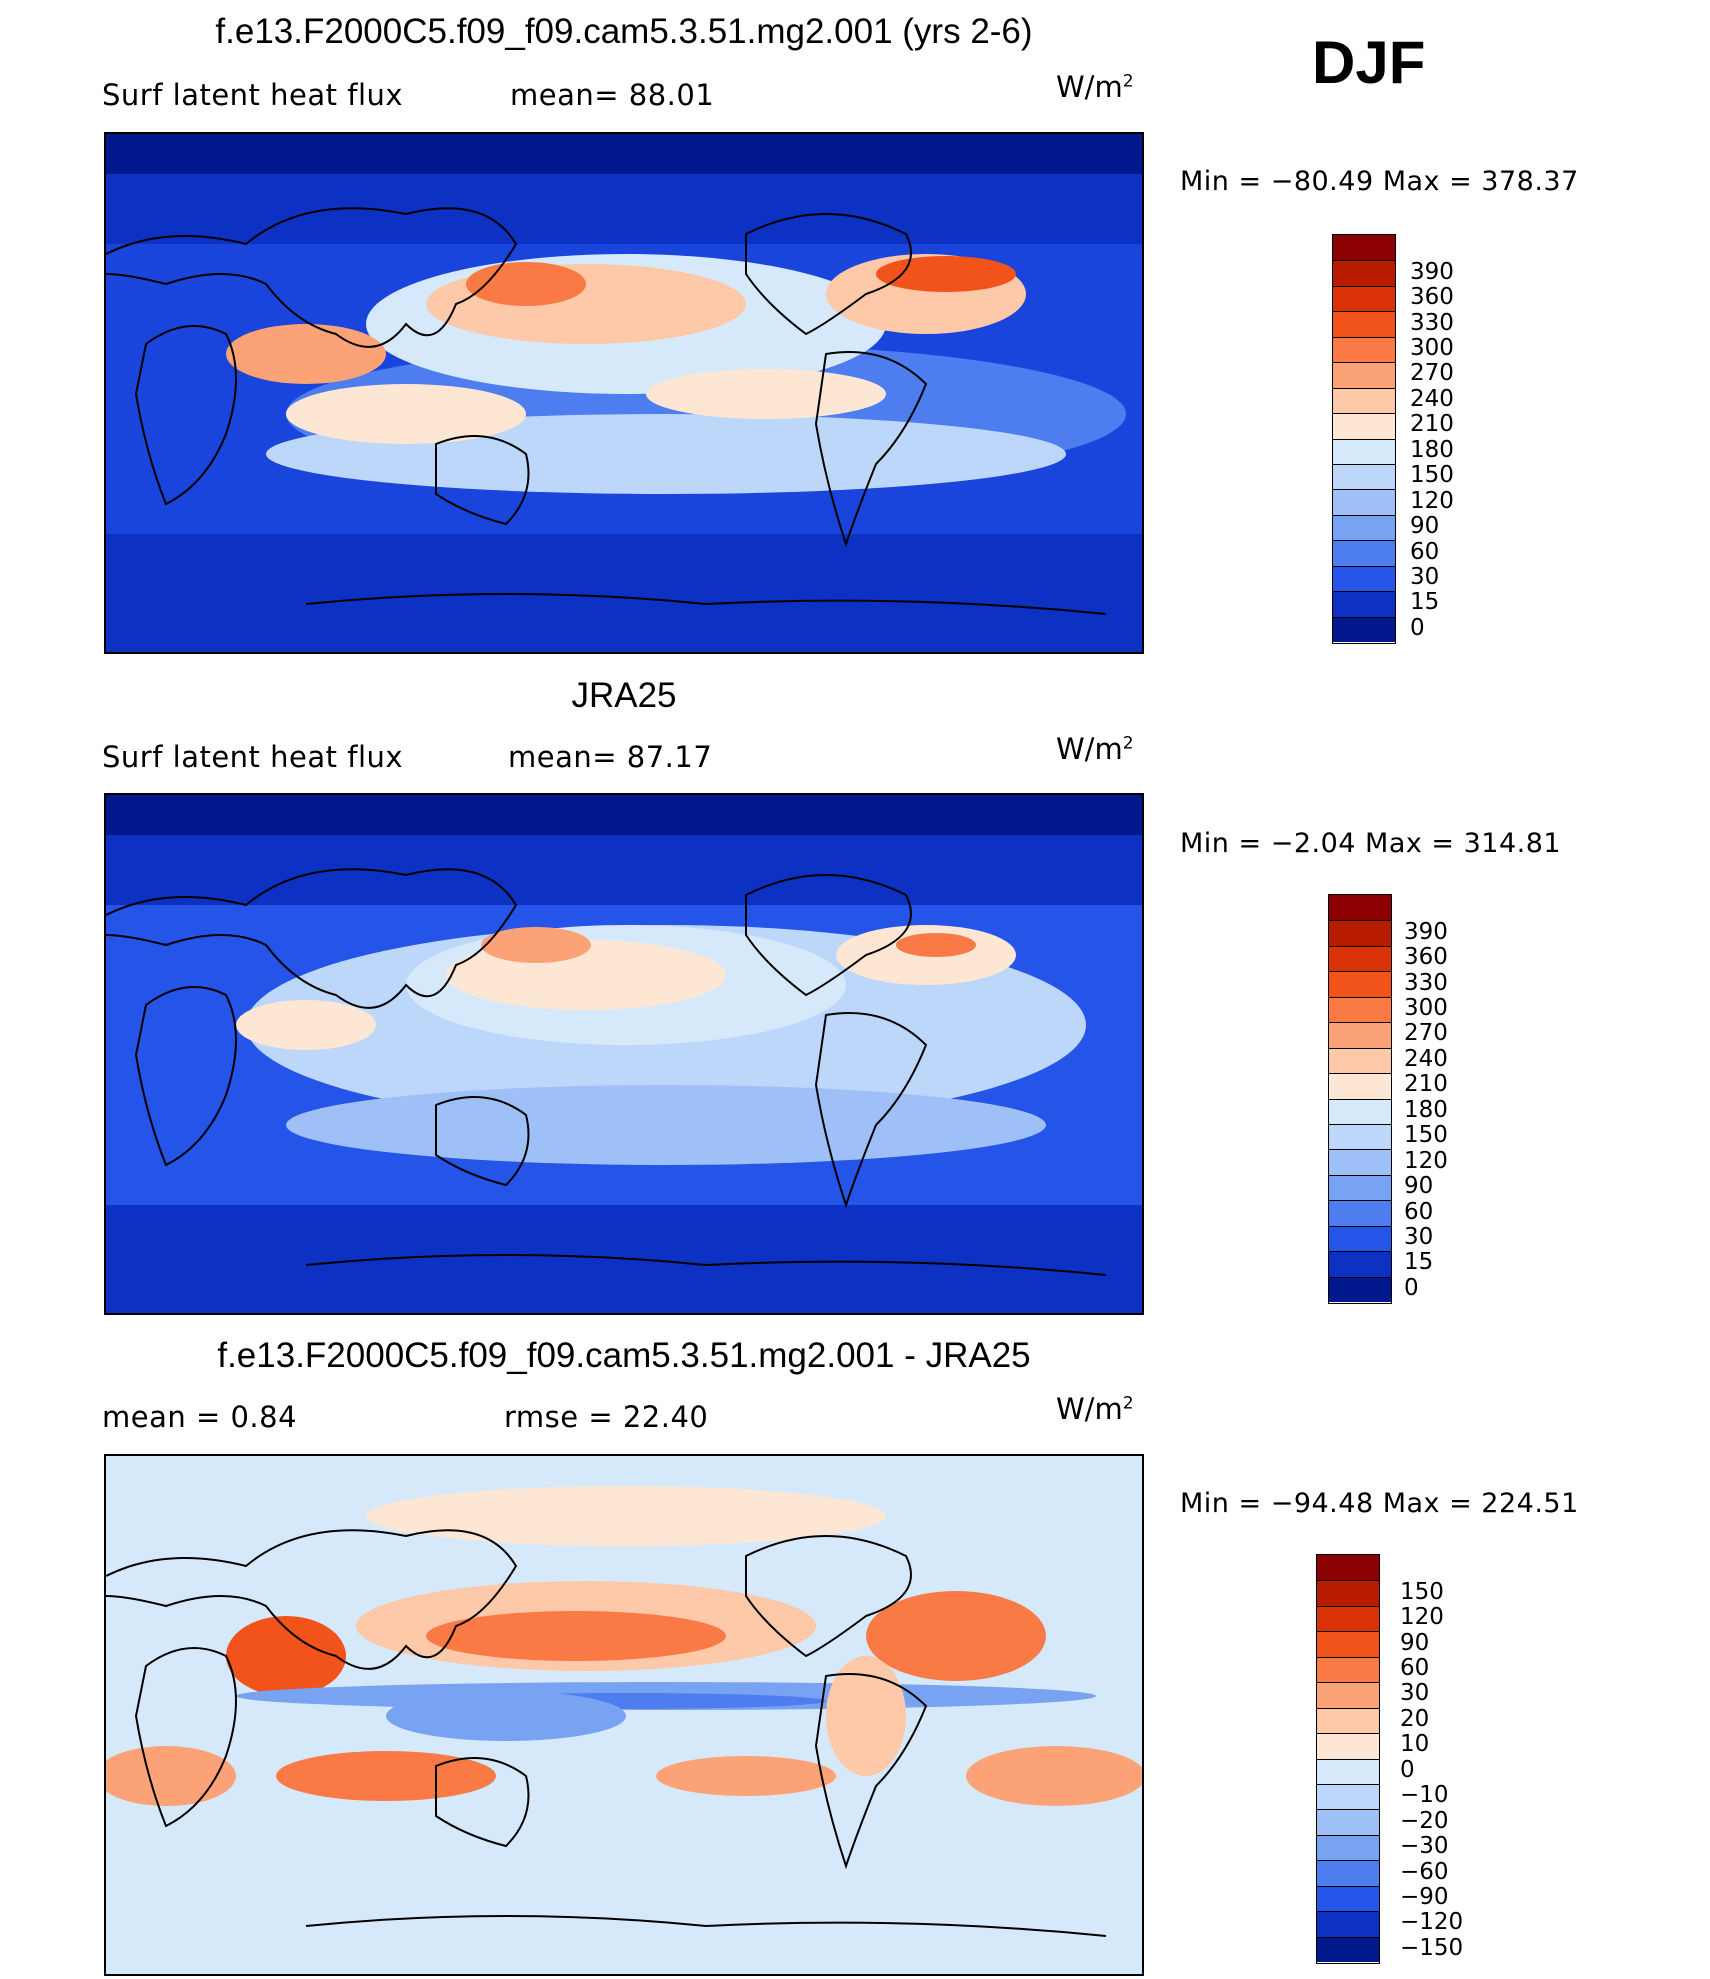 This screenshot has height=1979, width=1710. What do you see at coordinates (1379, 181) in the screenshot?
I see `panel-1-minmax: Min = −80.49 Max = 378.37` at bounding box center [1379, 181].